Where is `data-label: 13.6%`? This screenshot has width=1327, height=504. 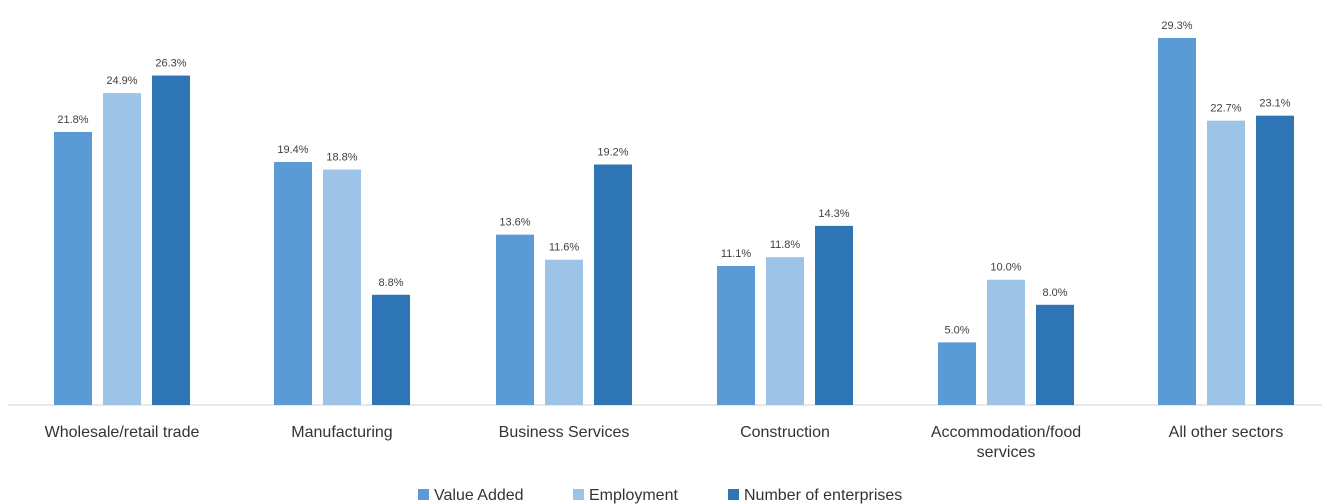
data-label: 13.6% is located at coordinates (514, 223).